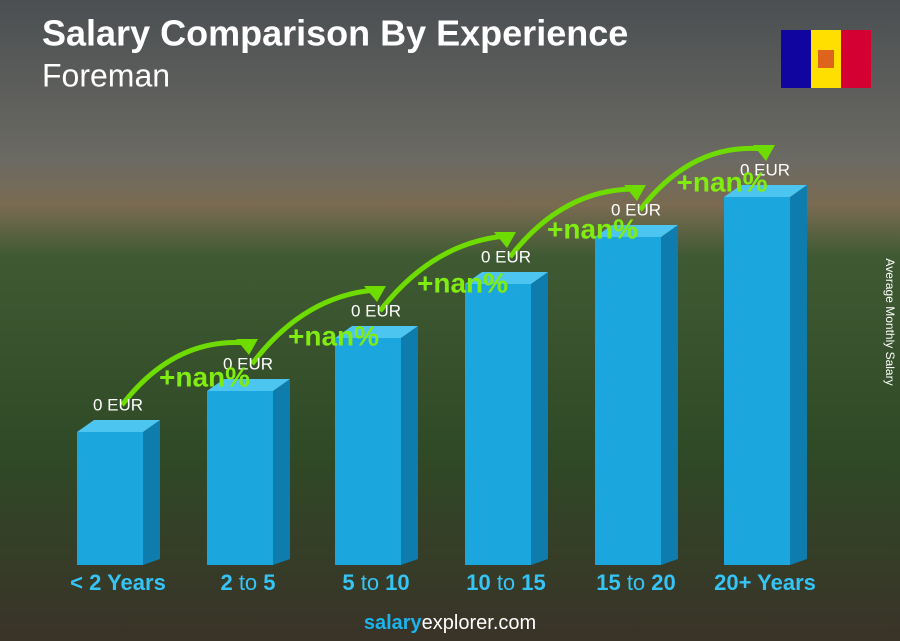 The height and width of the screenshot is (641, 900). What do you see at coordinates (826, 59) in the screenshot?
I see `flag` at bounding box center [826, 59].